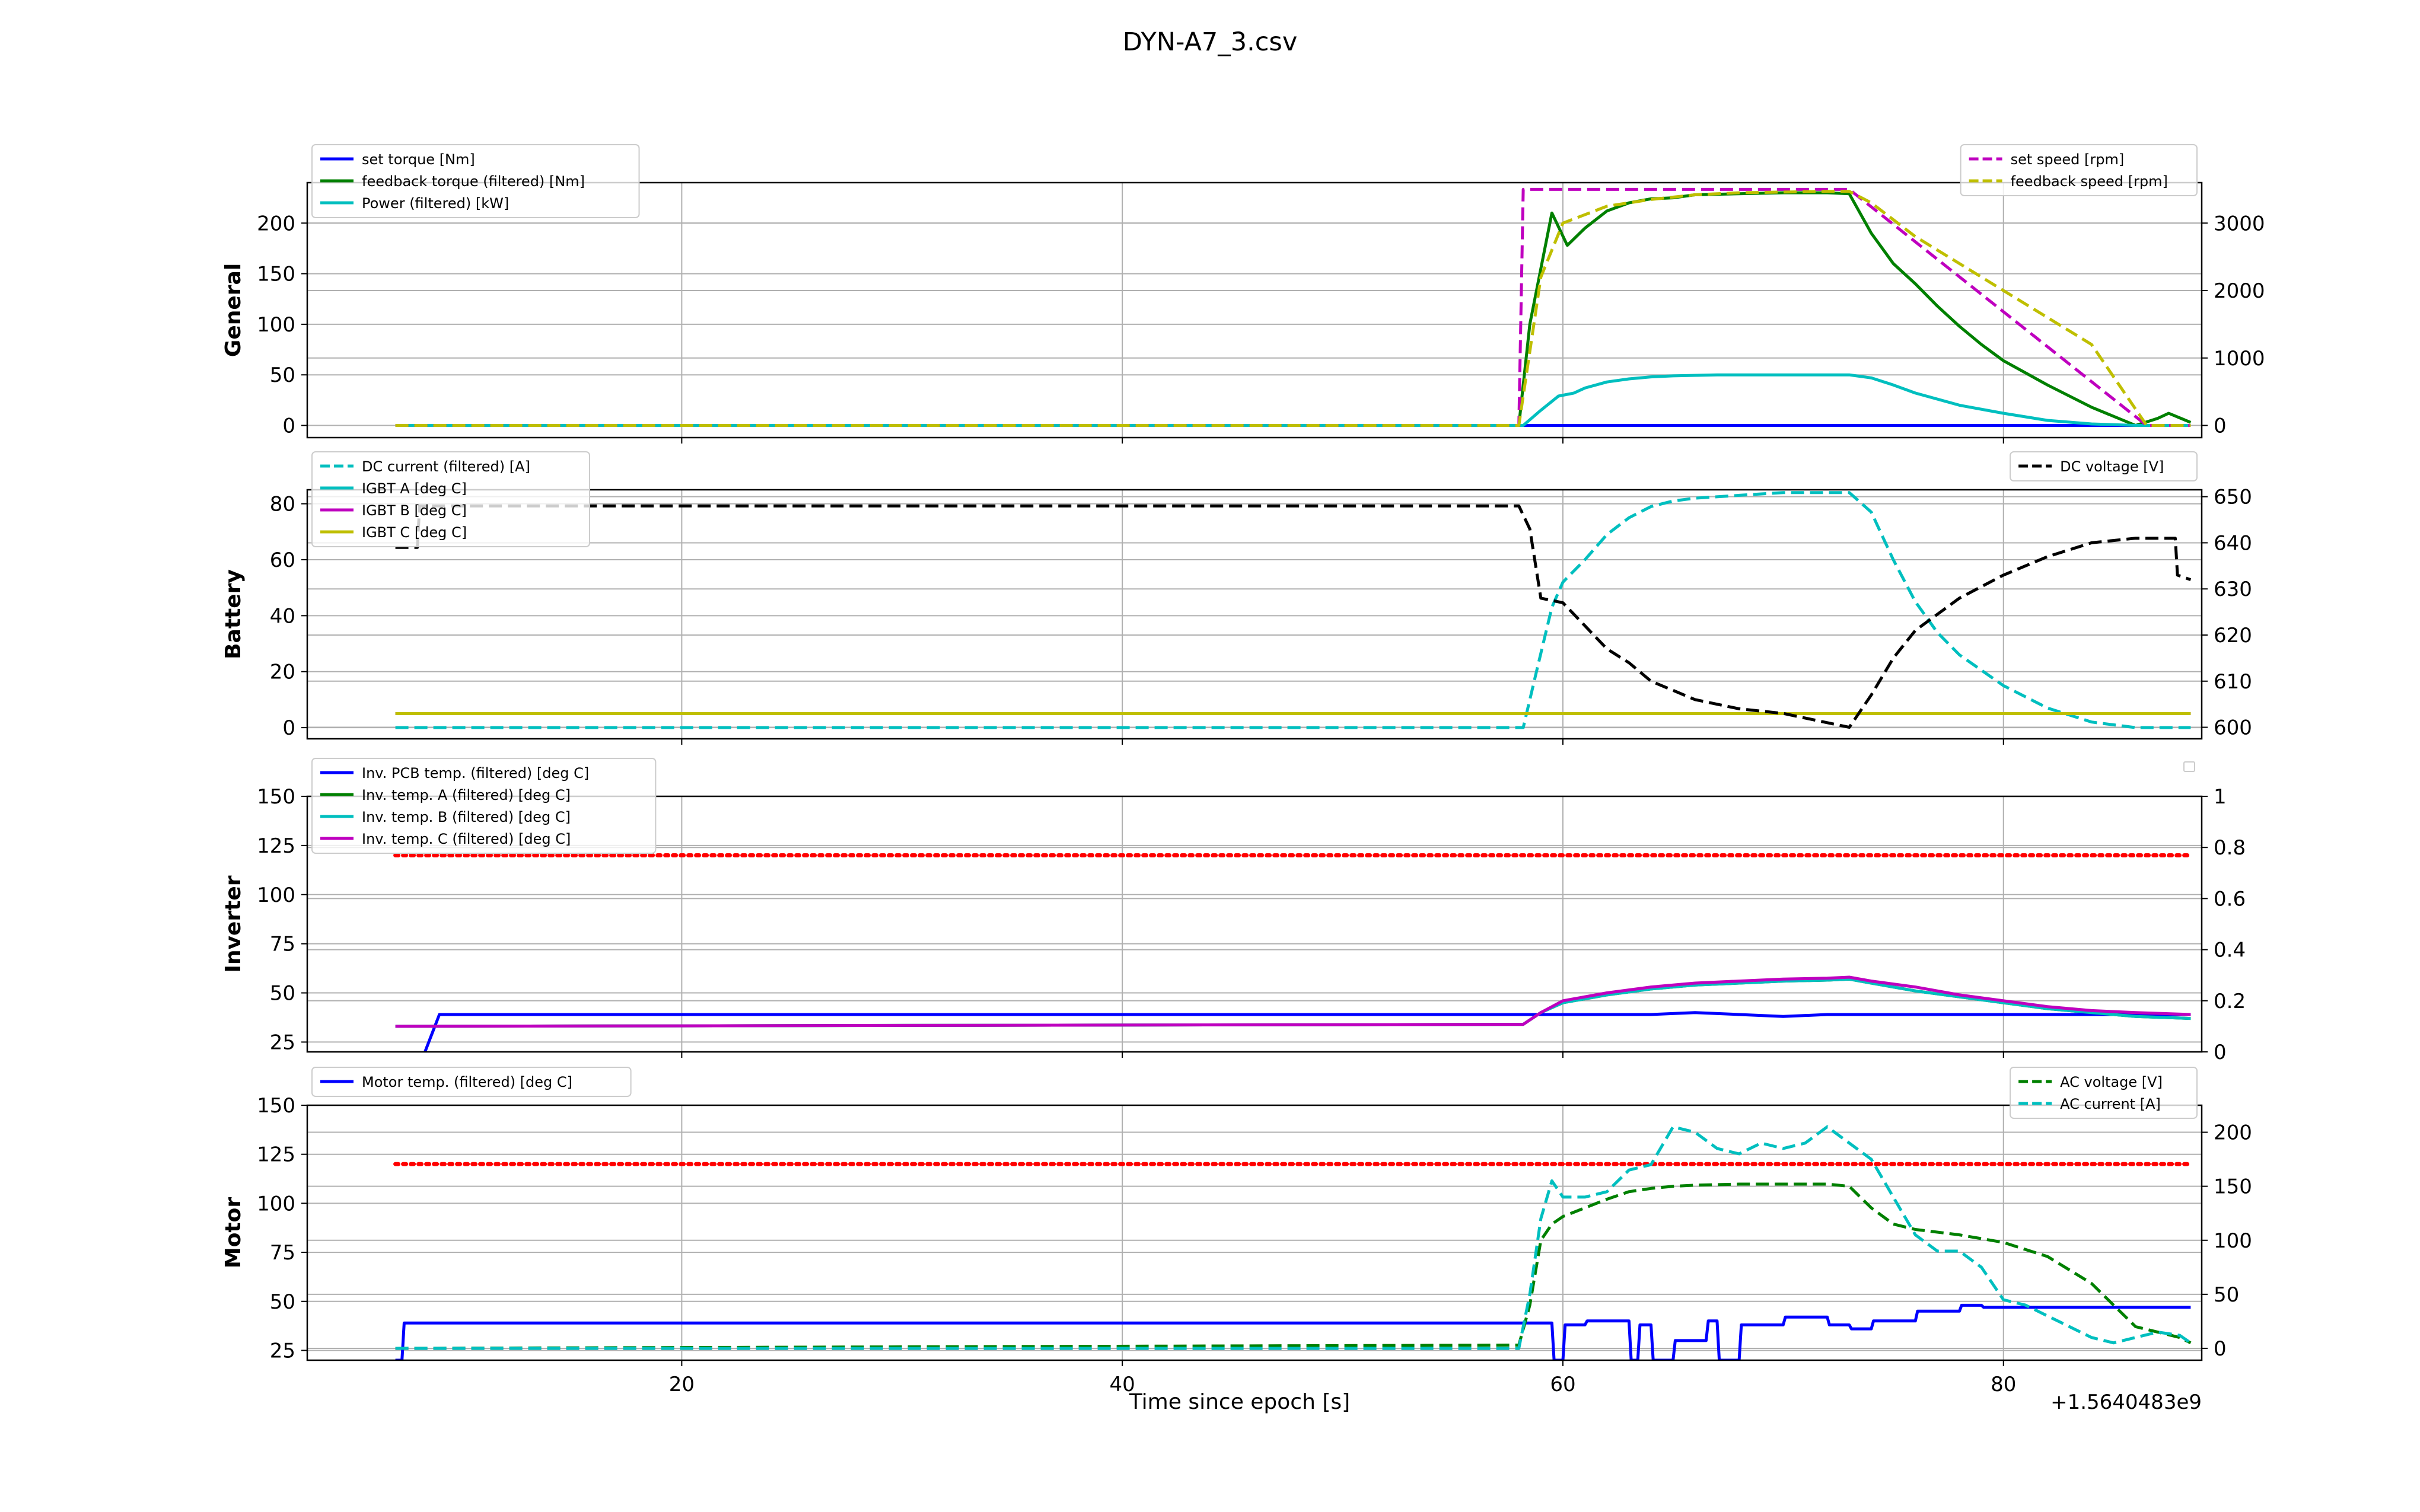 The height and width of the screenshot is (1512, 2420). I want to click on legend-label: Inv. temp. C (filtered) [deg C], so click(466, 839).